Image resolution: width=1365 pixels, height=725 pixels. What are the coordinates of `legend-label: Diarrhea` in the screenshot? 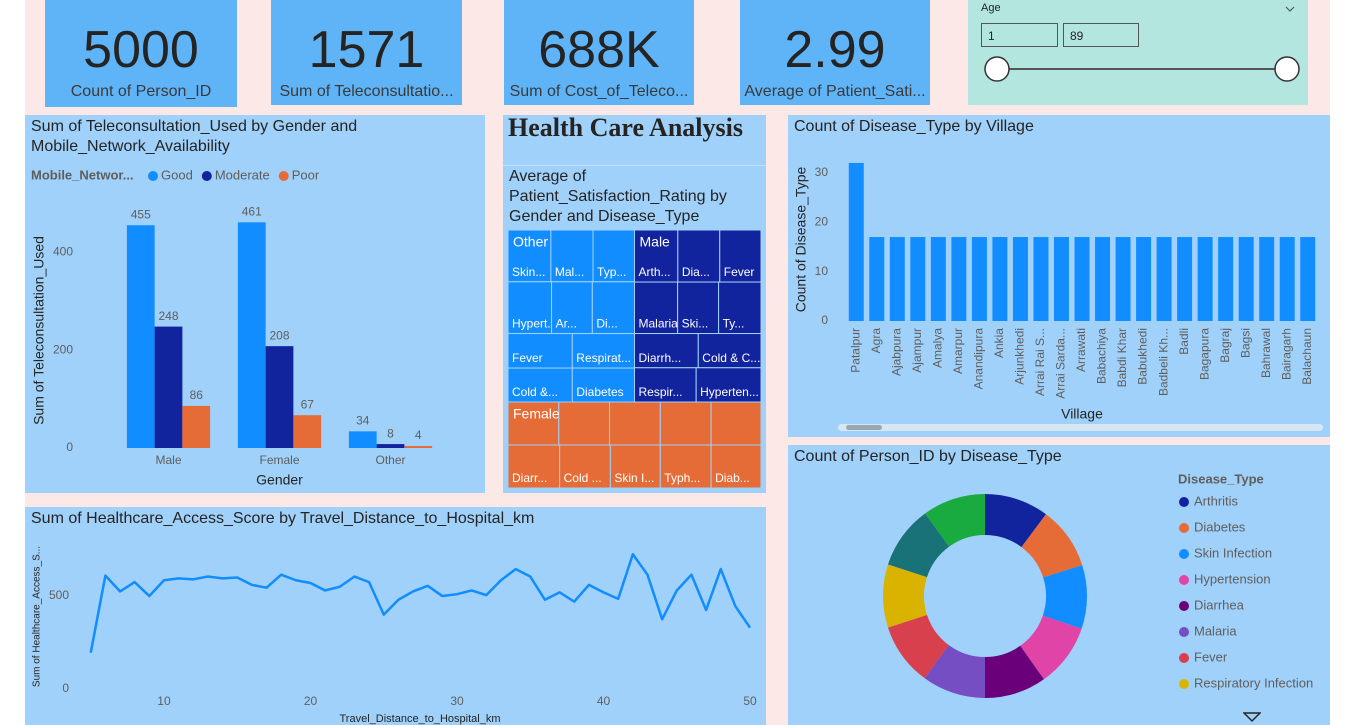 It's located at (1219, 604).